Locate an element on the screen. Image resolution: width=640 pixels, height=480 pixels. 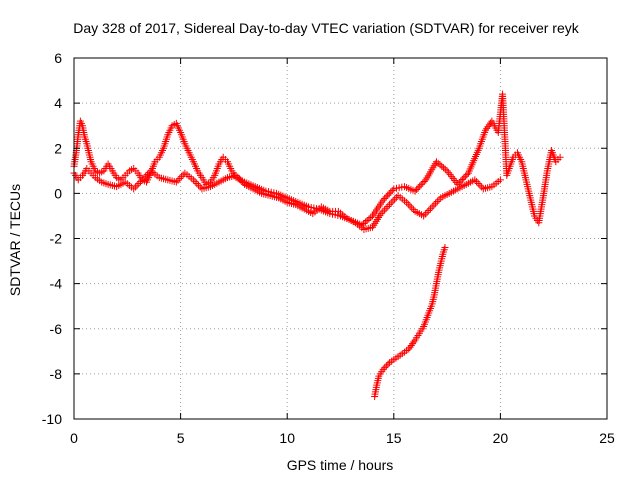
y-tick-label: 6 is located at coordinates (58, 58).